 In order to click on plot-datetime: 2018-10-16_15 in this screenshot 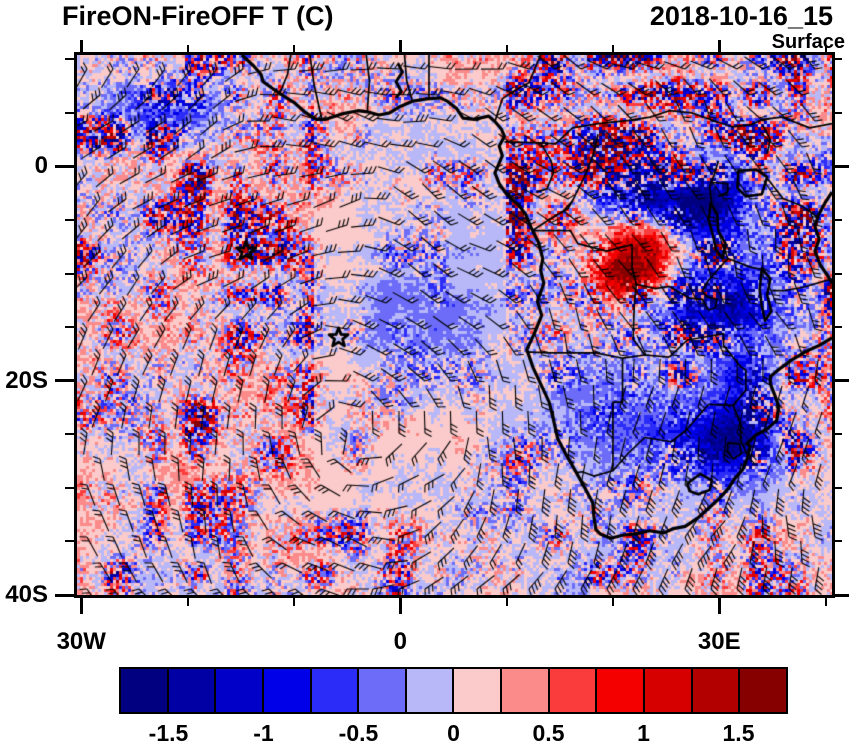, I will do `click(741, 16)`.